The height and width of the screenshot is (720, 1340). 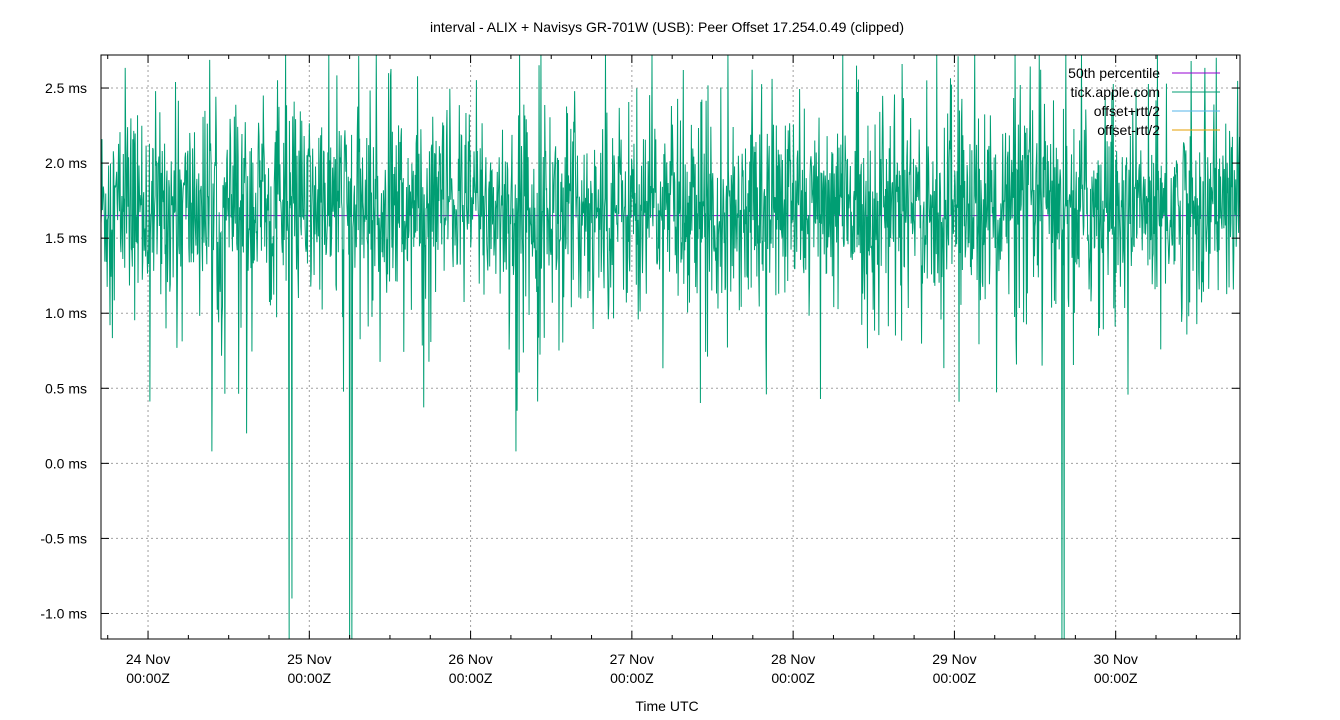 What do you see at coordinates (1116, 659) in the screenshot?
I see `x-tick-label-date: 30 Nov` at bounding box center [1116, 659].